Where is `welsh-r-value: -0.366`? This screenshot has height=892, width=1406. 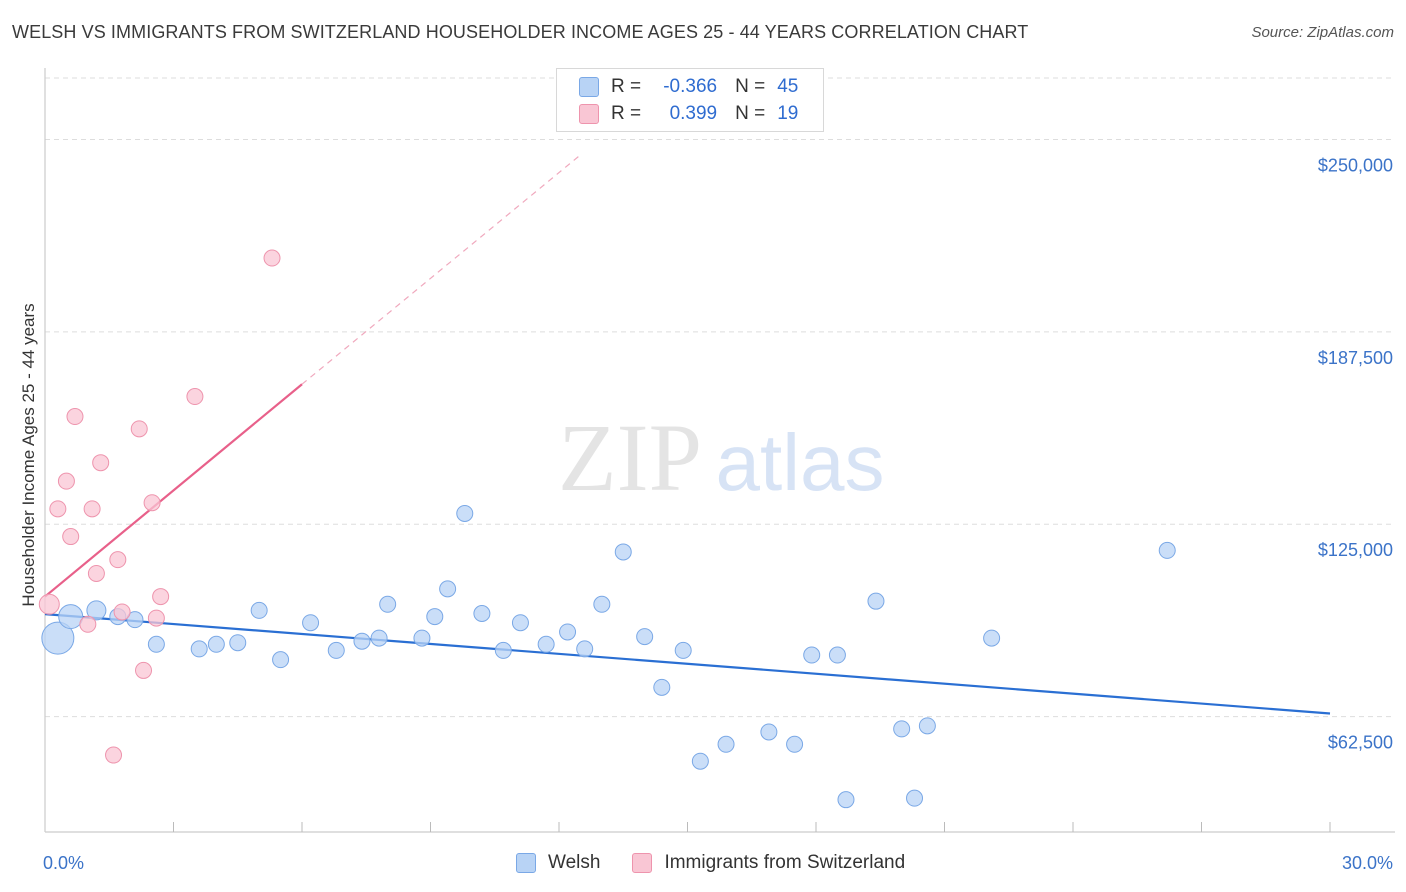
welsh-r-value: -0.366 is located at coordinates (690, 86).